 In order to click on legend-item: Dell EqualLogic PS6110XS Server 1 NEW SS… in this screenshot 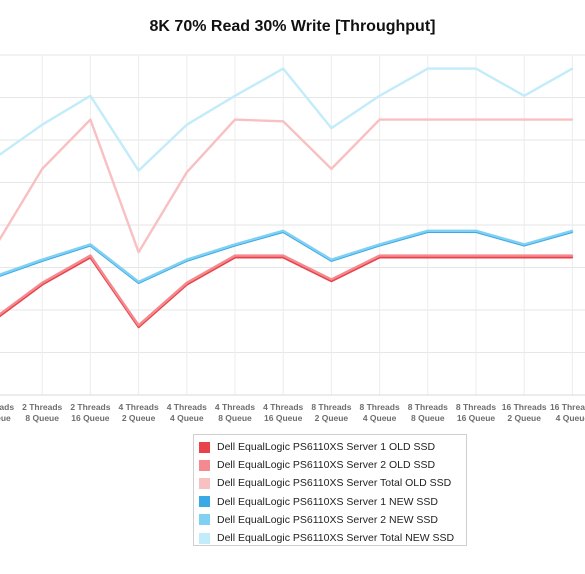, I will do `click(332, 502)`.